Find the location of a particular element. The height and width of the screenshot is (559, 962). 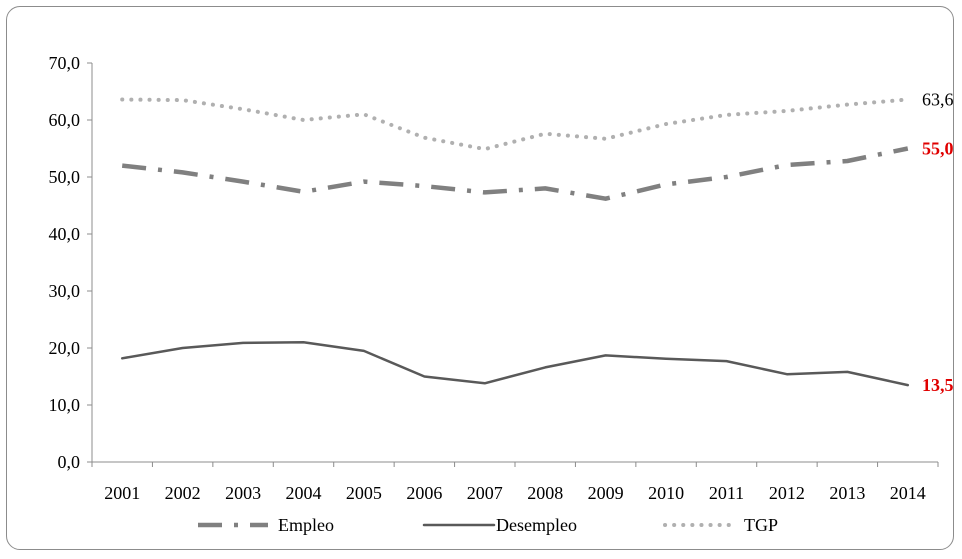

x-tick-label: 2013 is located at coordinates (847, 493).